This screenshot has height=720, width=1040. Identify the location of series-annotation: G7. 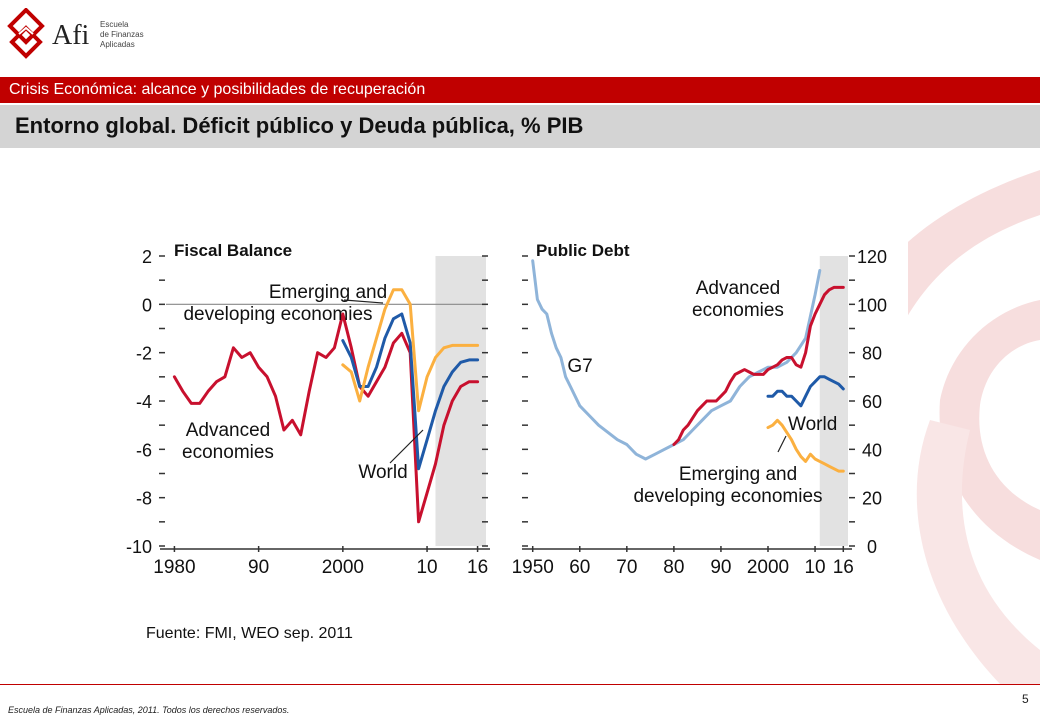
(579, 366).